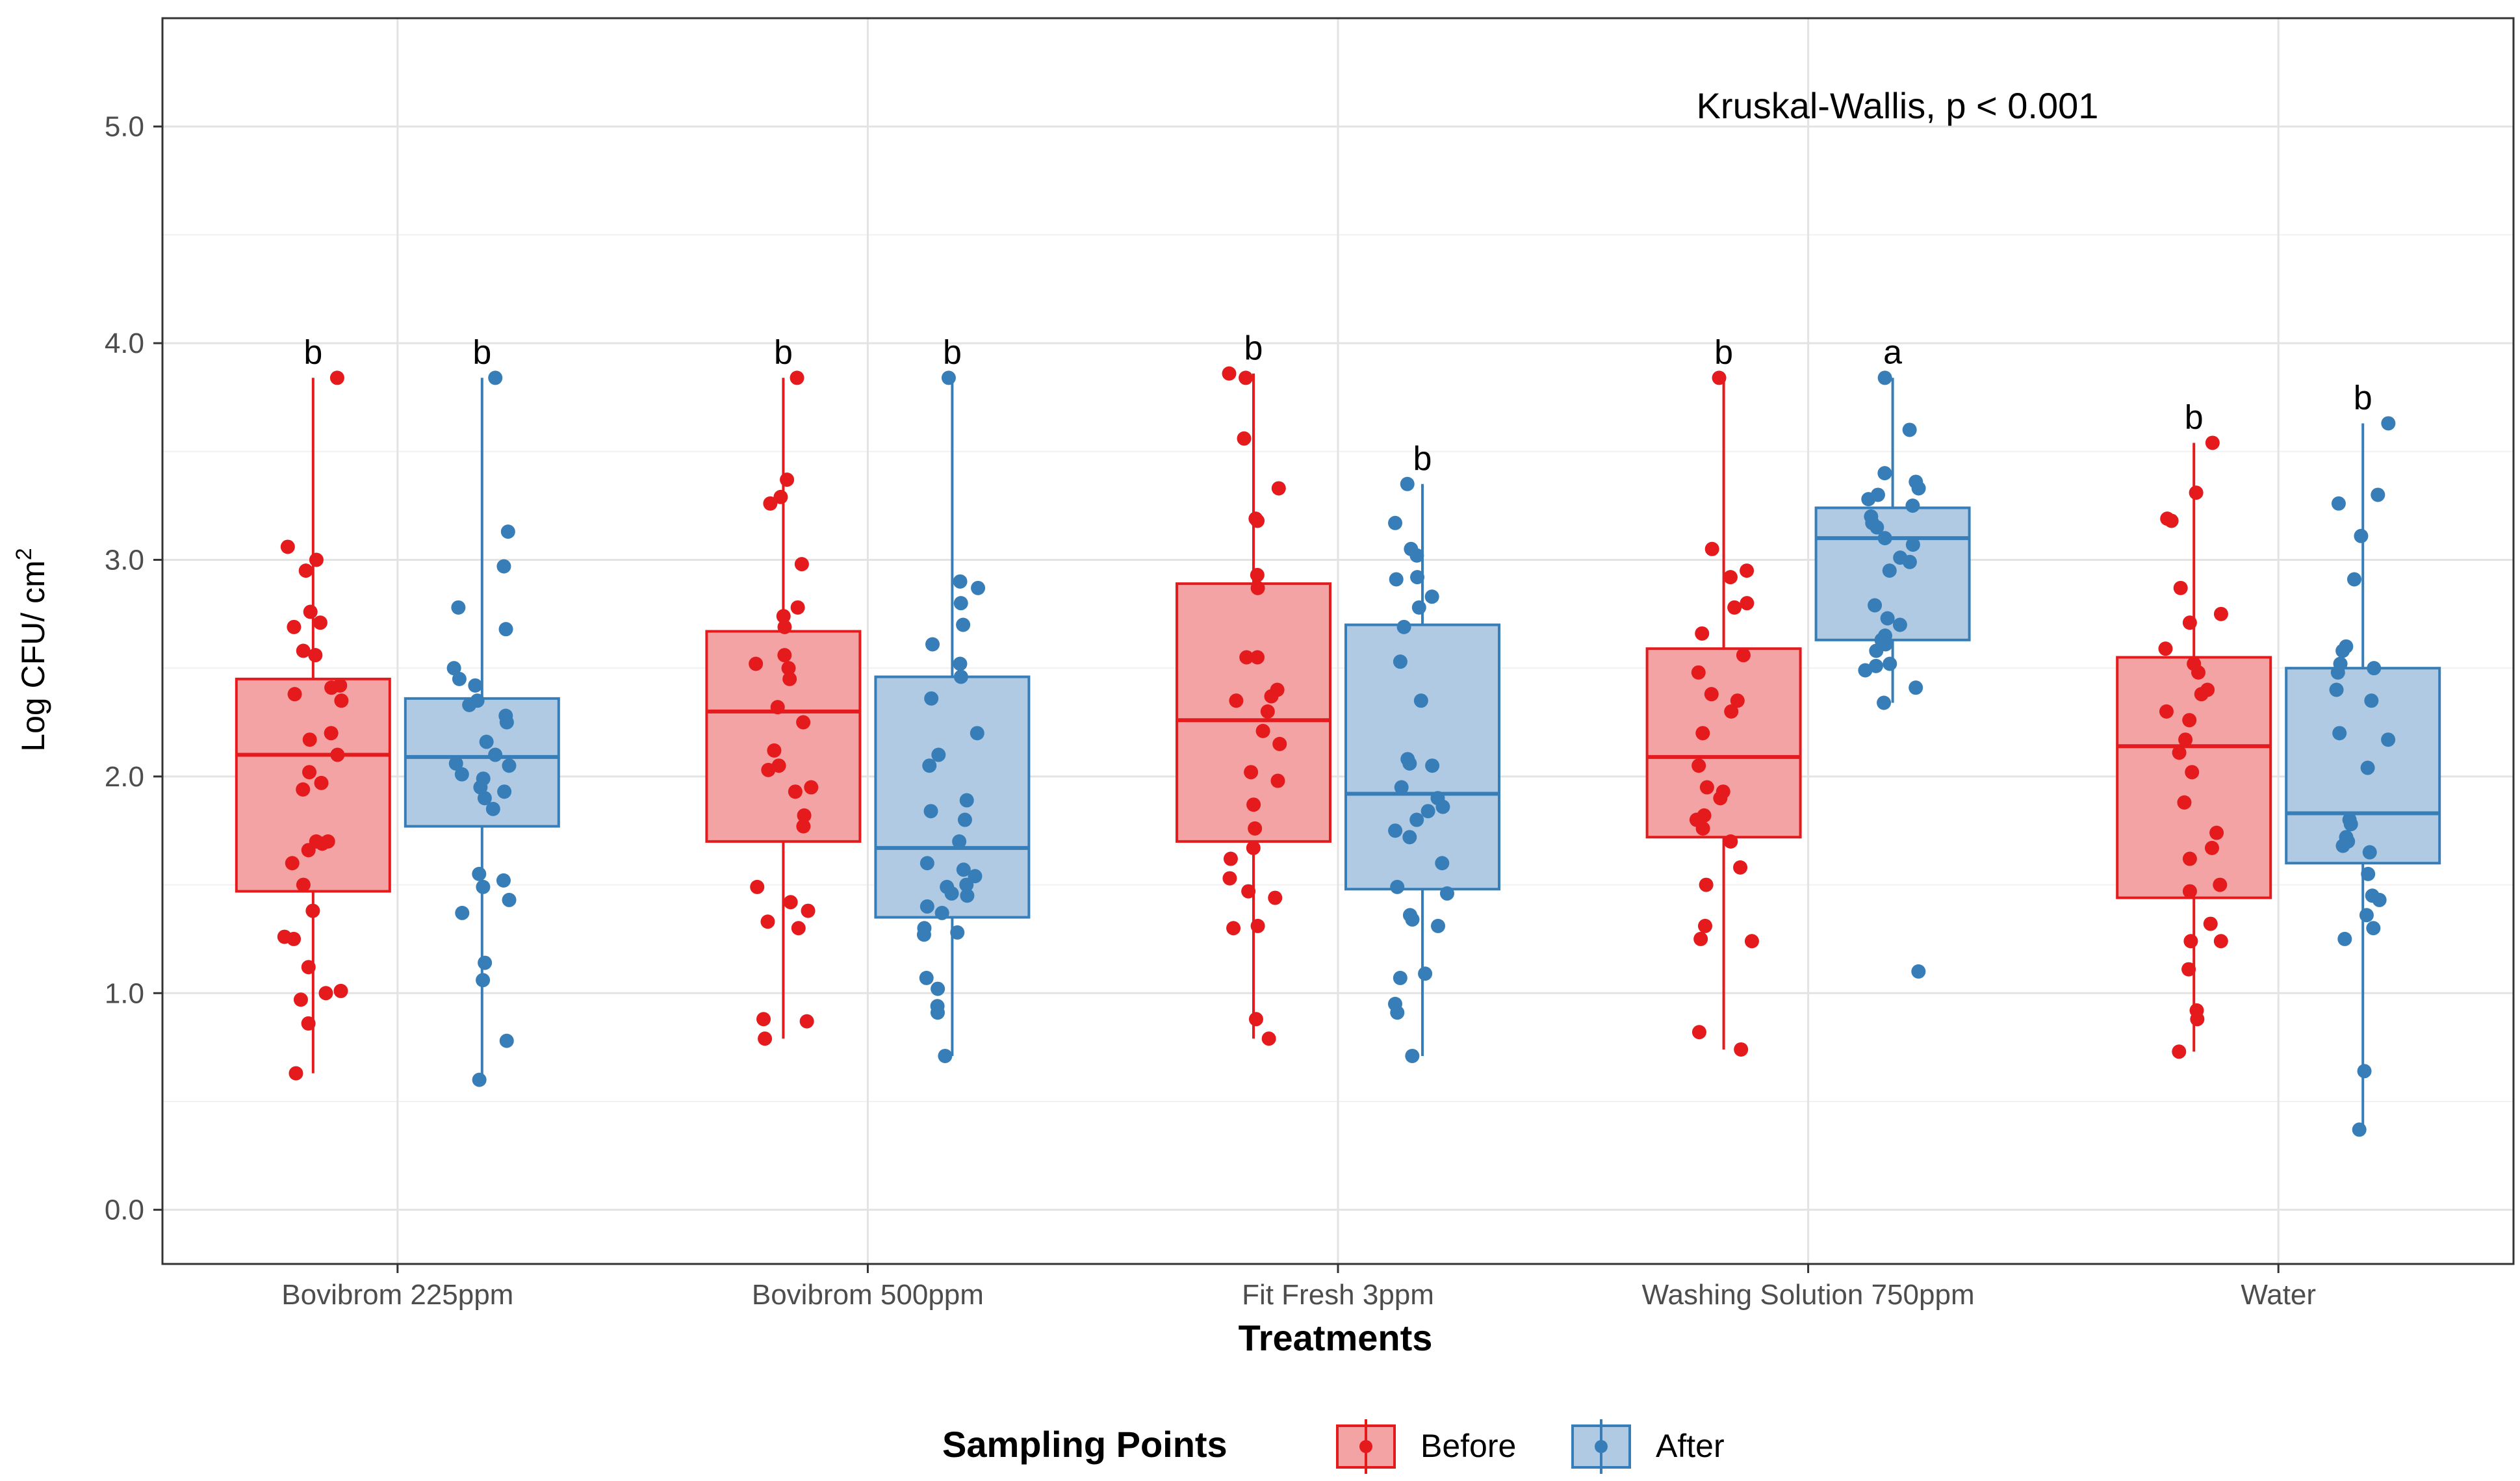 The image size is (2520, 1481). I want to click on y-tick-label: 4.0, so click(124, 343).